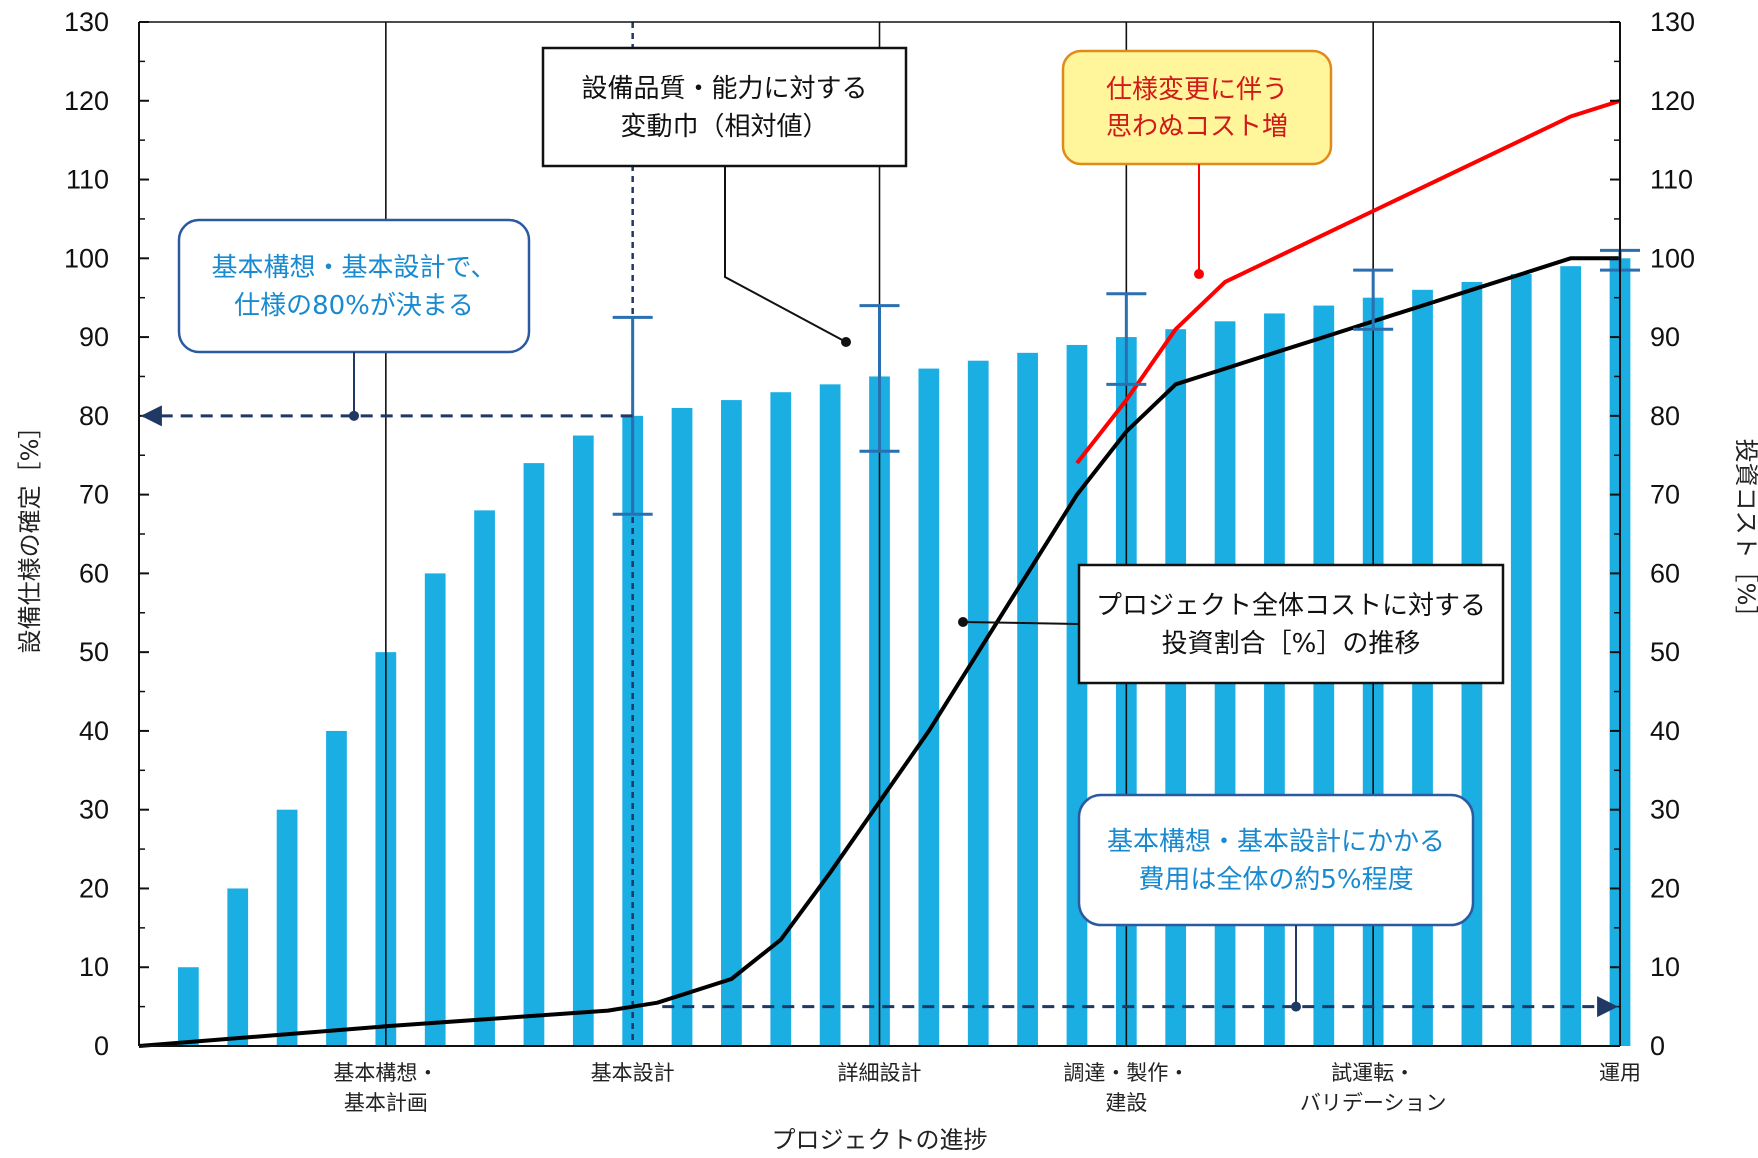 This screenshot has height=1158, width=1758. What do you see at coordinates (94, 888) in the screenshot?
I see `left-tick-label: 20` at bounding box center [94, 888].